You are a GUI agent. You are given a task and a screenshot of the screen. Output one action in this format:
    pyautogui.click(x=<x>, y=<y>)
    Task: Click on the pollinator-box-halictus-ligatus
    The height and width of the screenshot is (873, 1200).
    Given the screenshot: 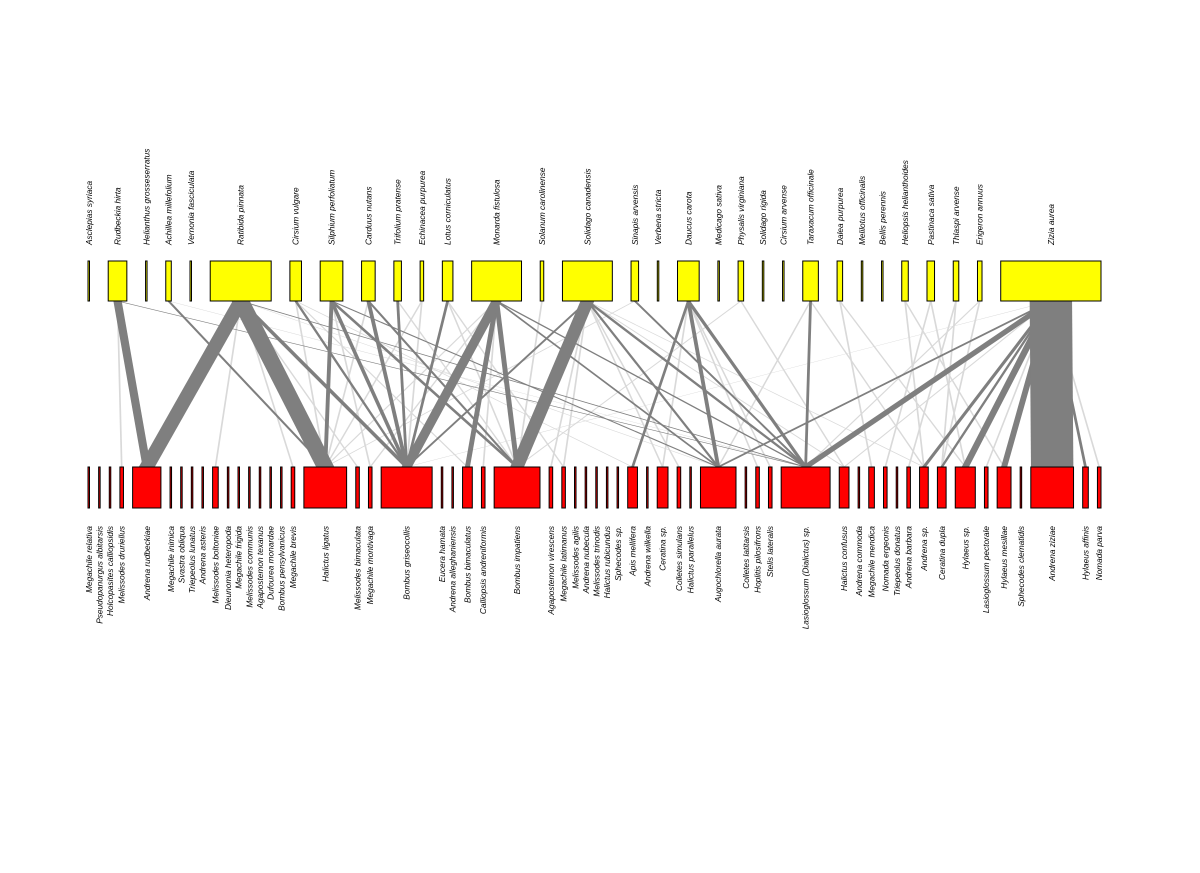 What is the action you would take?
    pyautogui.click(x=325, y=487)
    